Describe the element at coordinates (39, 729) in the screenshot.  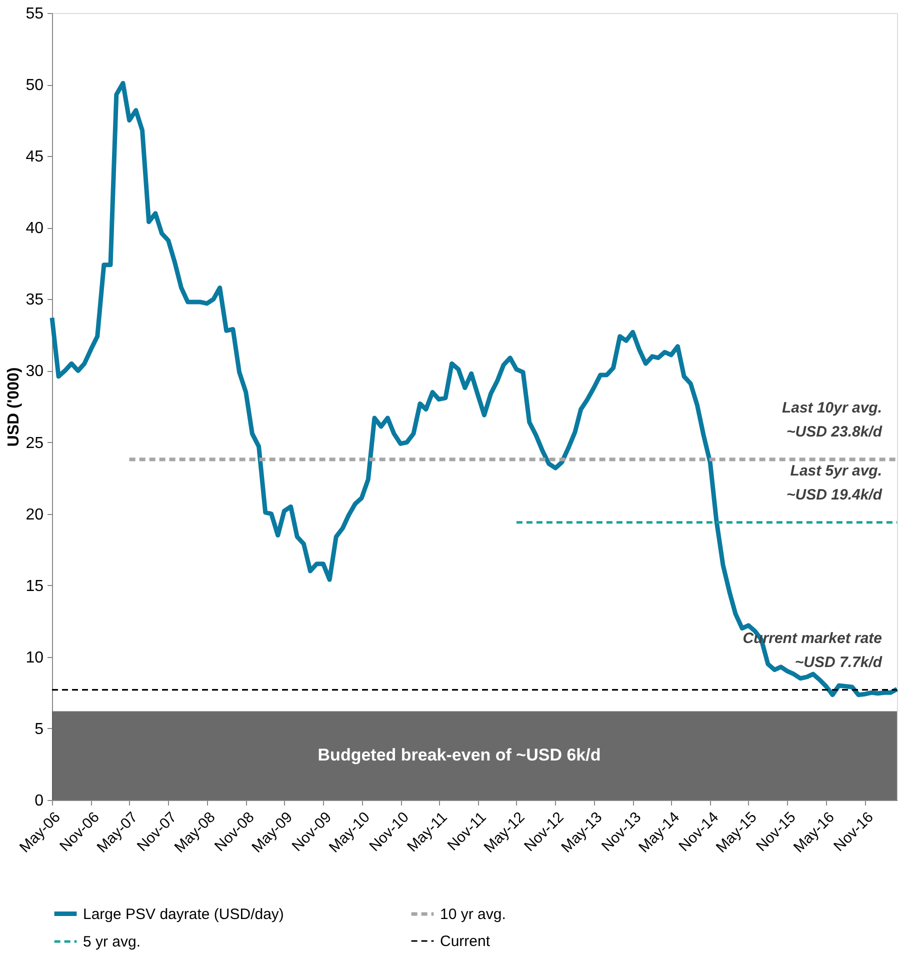
I see `y-tick-label: 5` at that location.